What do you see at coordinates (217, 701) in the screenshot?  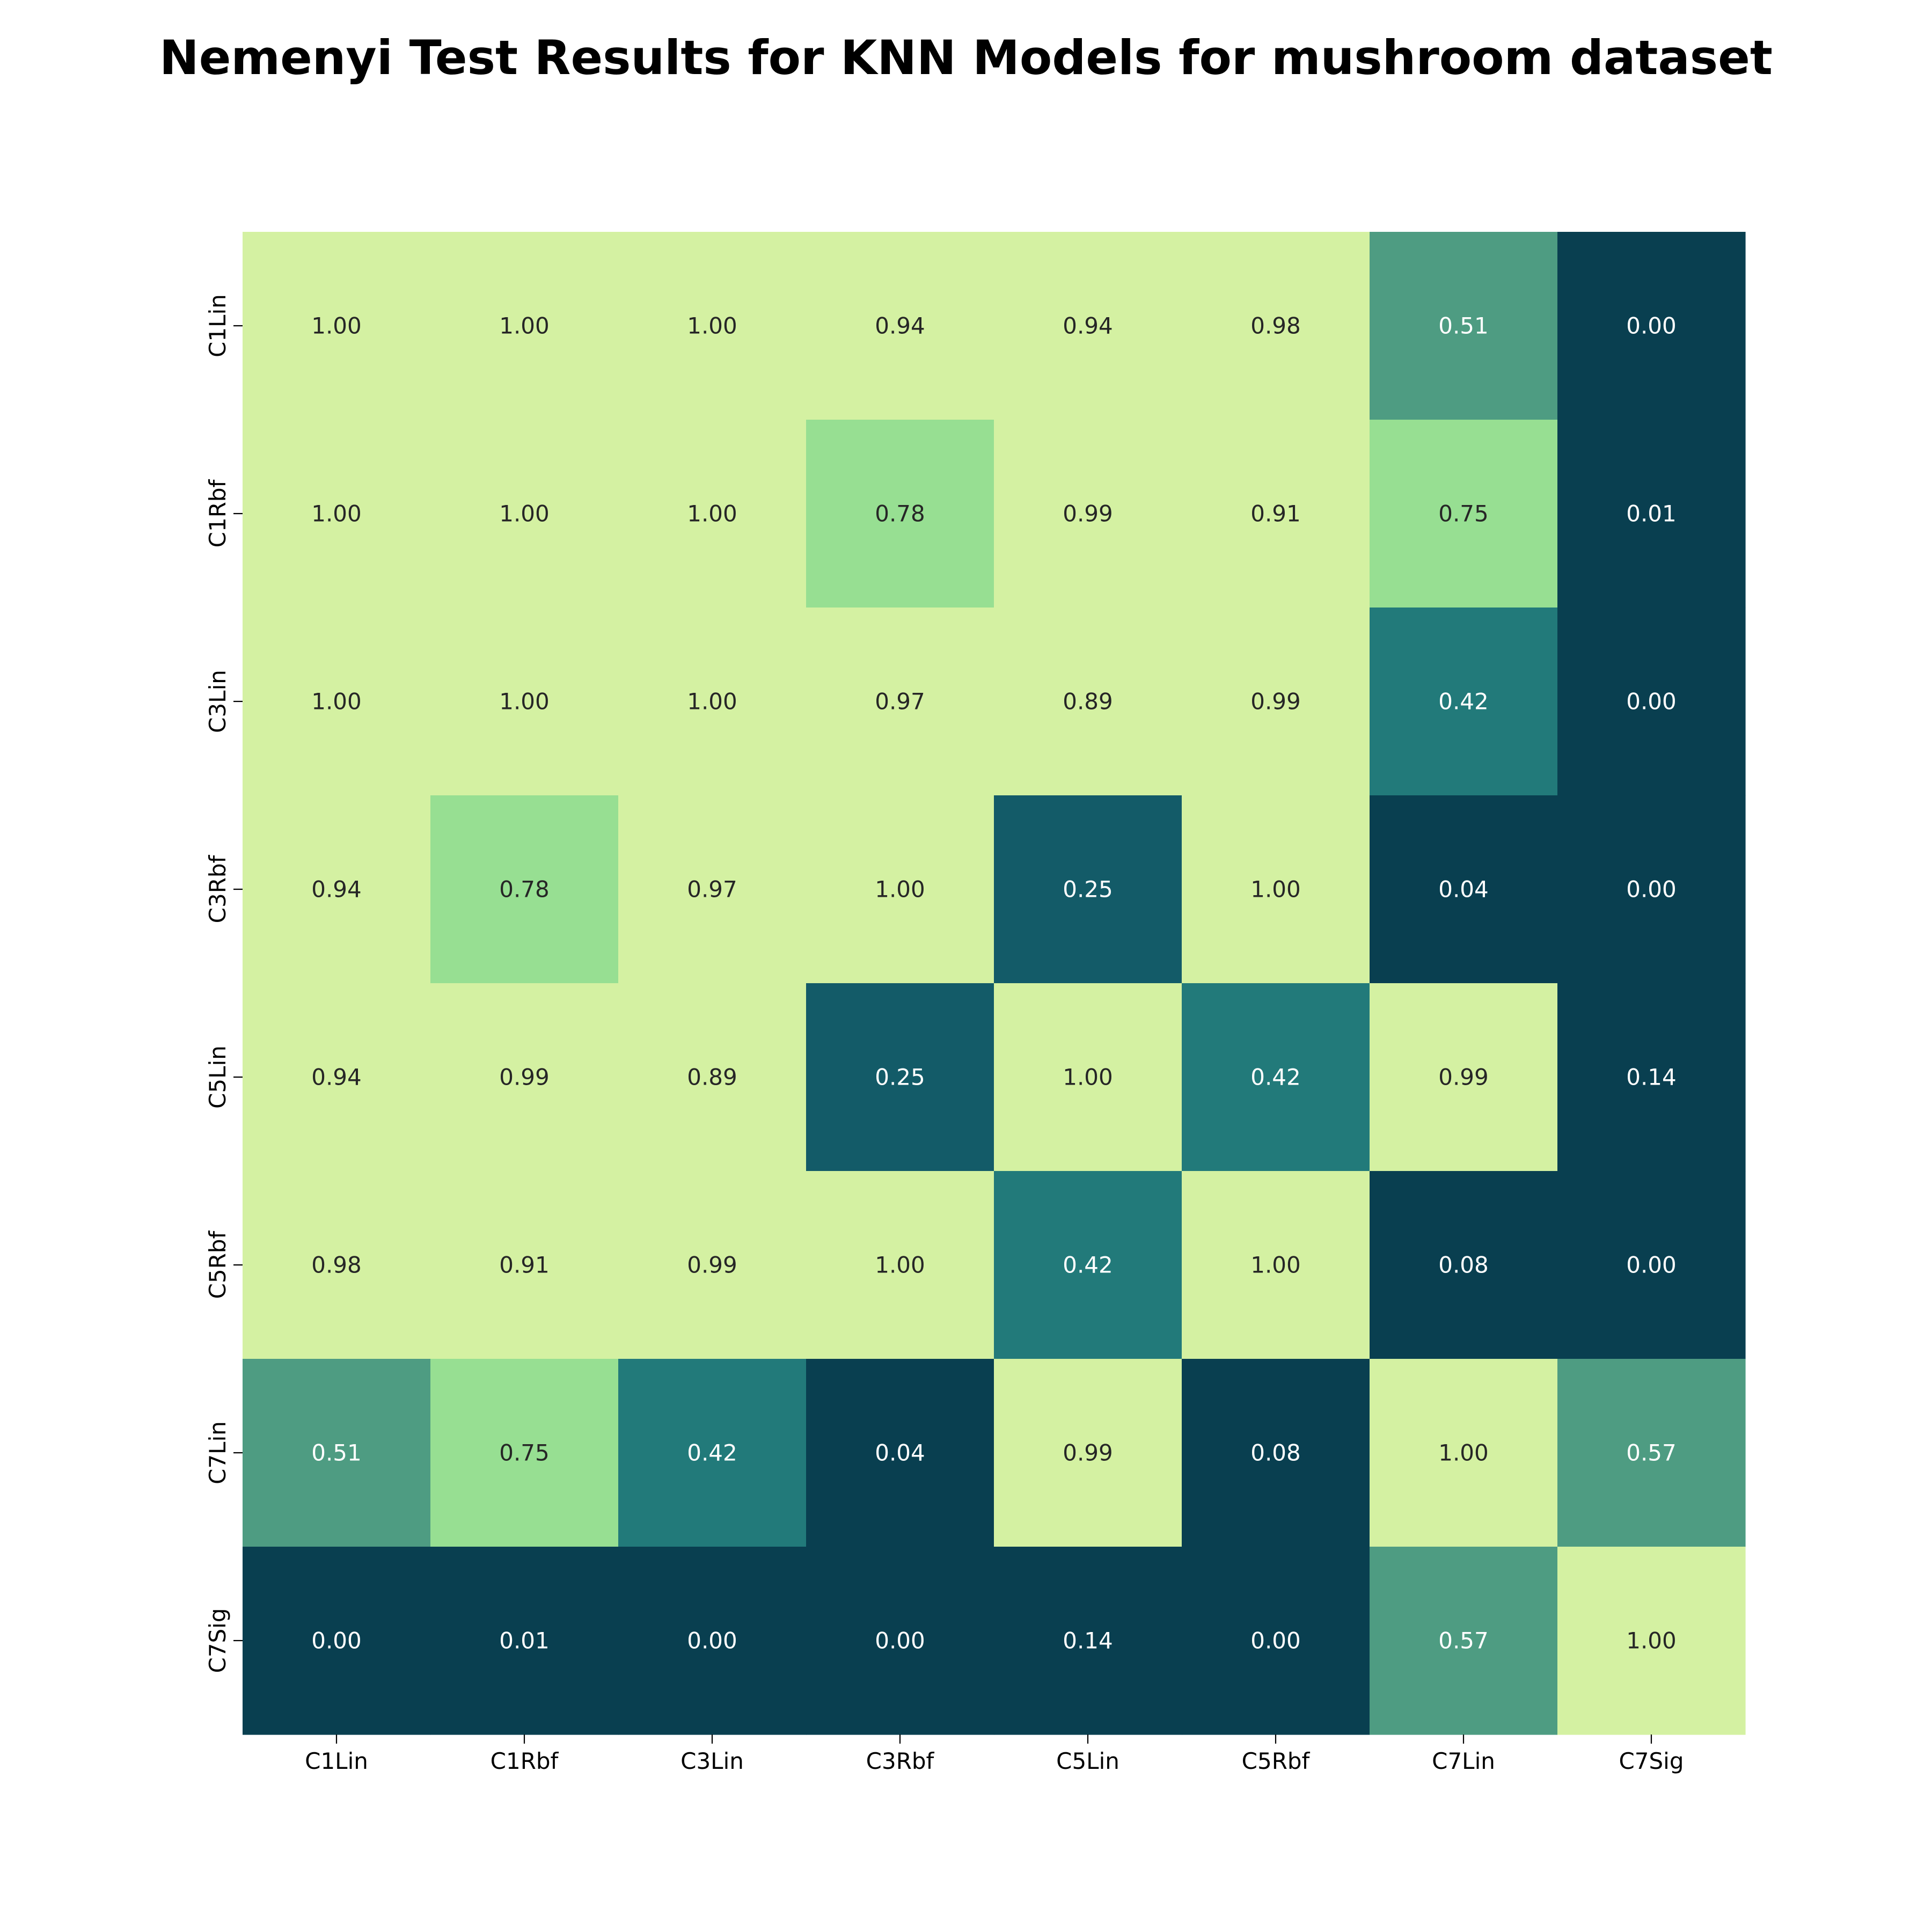 I see `y-tick-label: C3Lin` at bounding box center [217, 701].